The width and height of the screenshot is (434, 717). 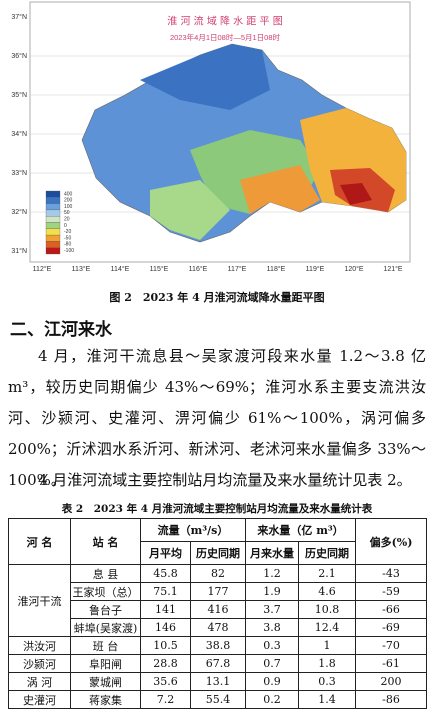 I want to click on value-cell: -61, so click(x=391, y=663).